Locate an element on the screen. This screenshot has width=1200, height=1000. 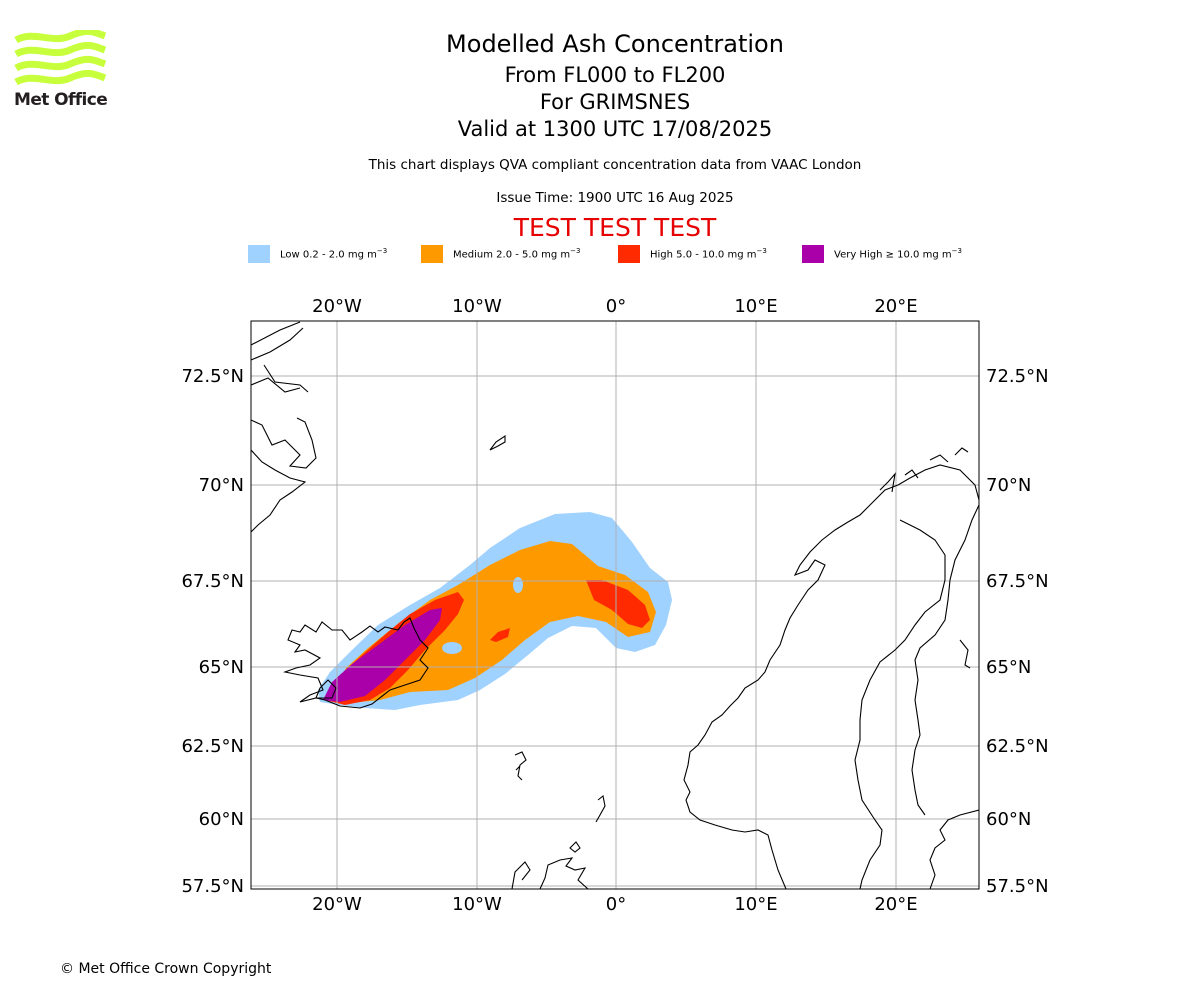
logo-text: Met Office is located at coordinates (61, 100).